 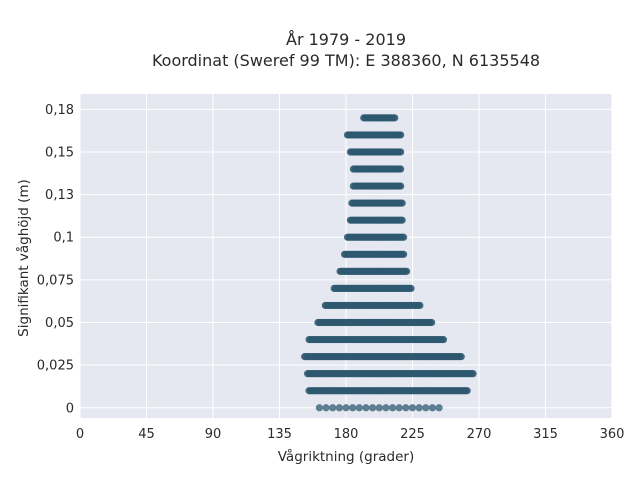 I want to click on y-tick-label: 0,1, so click(x=63, y=238).